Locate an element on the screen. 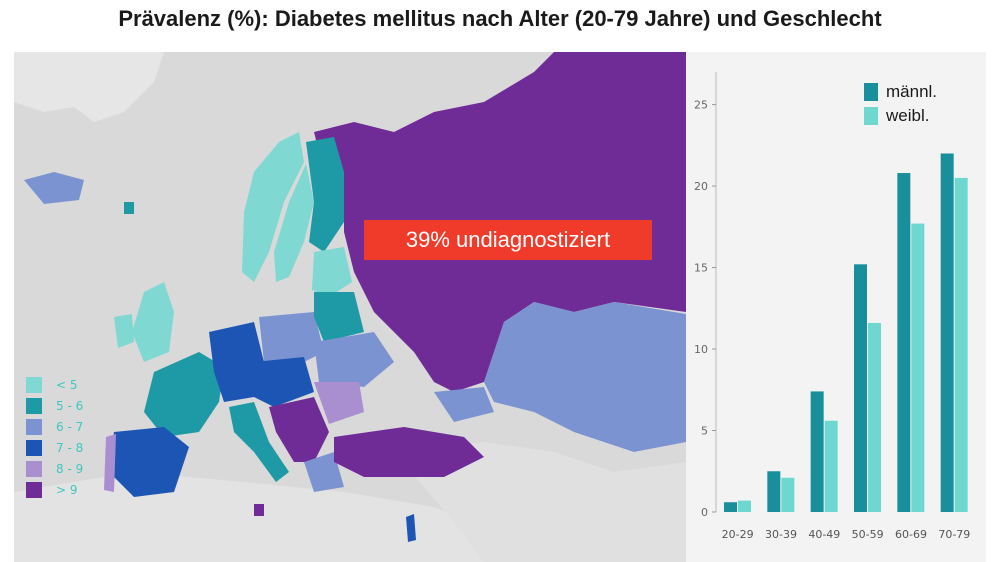  kazakhstan-region is located at coordinates (585, 377).